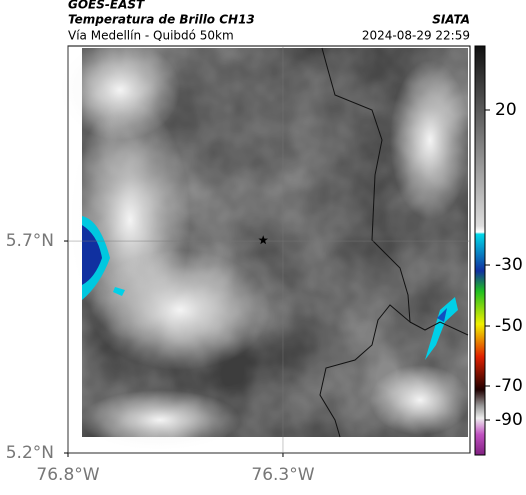  I want to click on x-tick-label: 76.8°W, so click(67, 475).